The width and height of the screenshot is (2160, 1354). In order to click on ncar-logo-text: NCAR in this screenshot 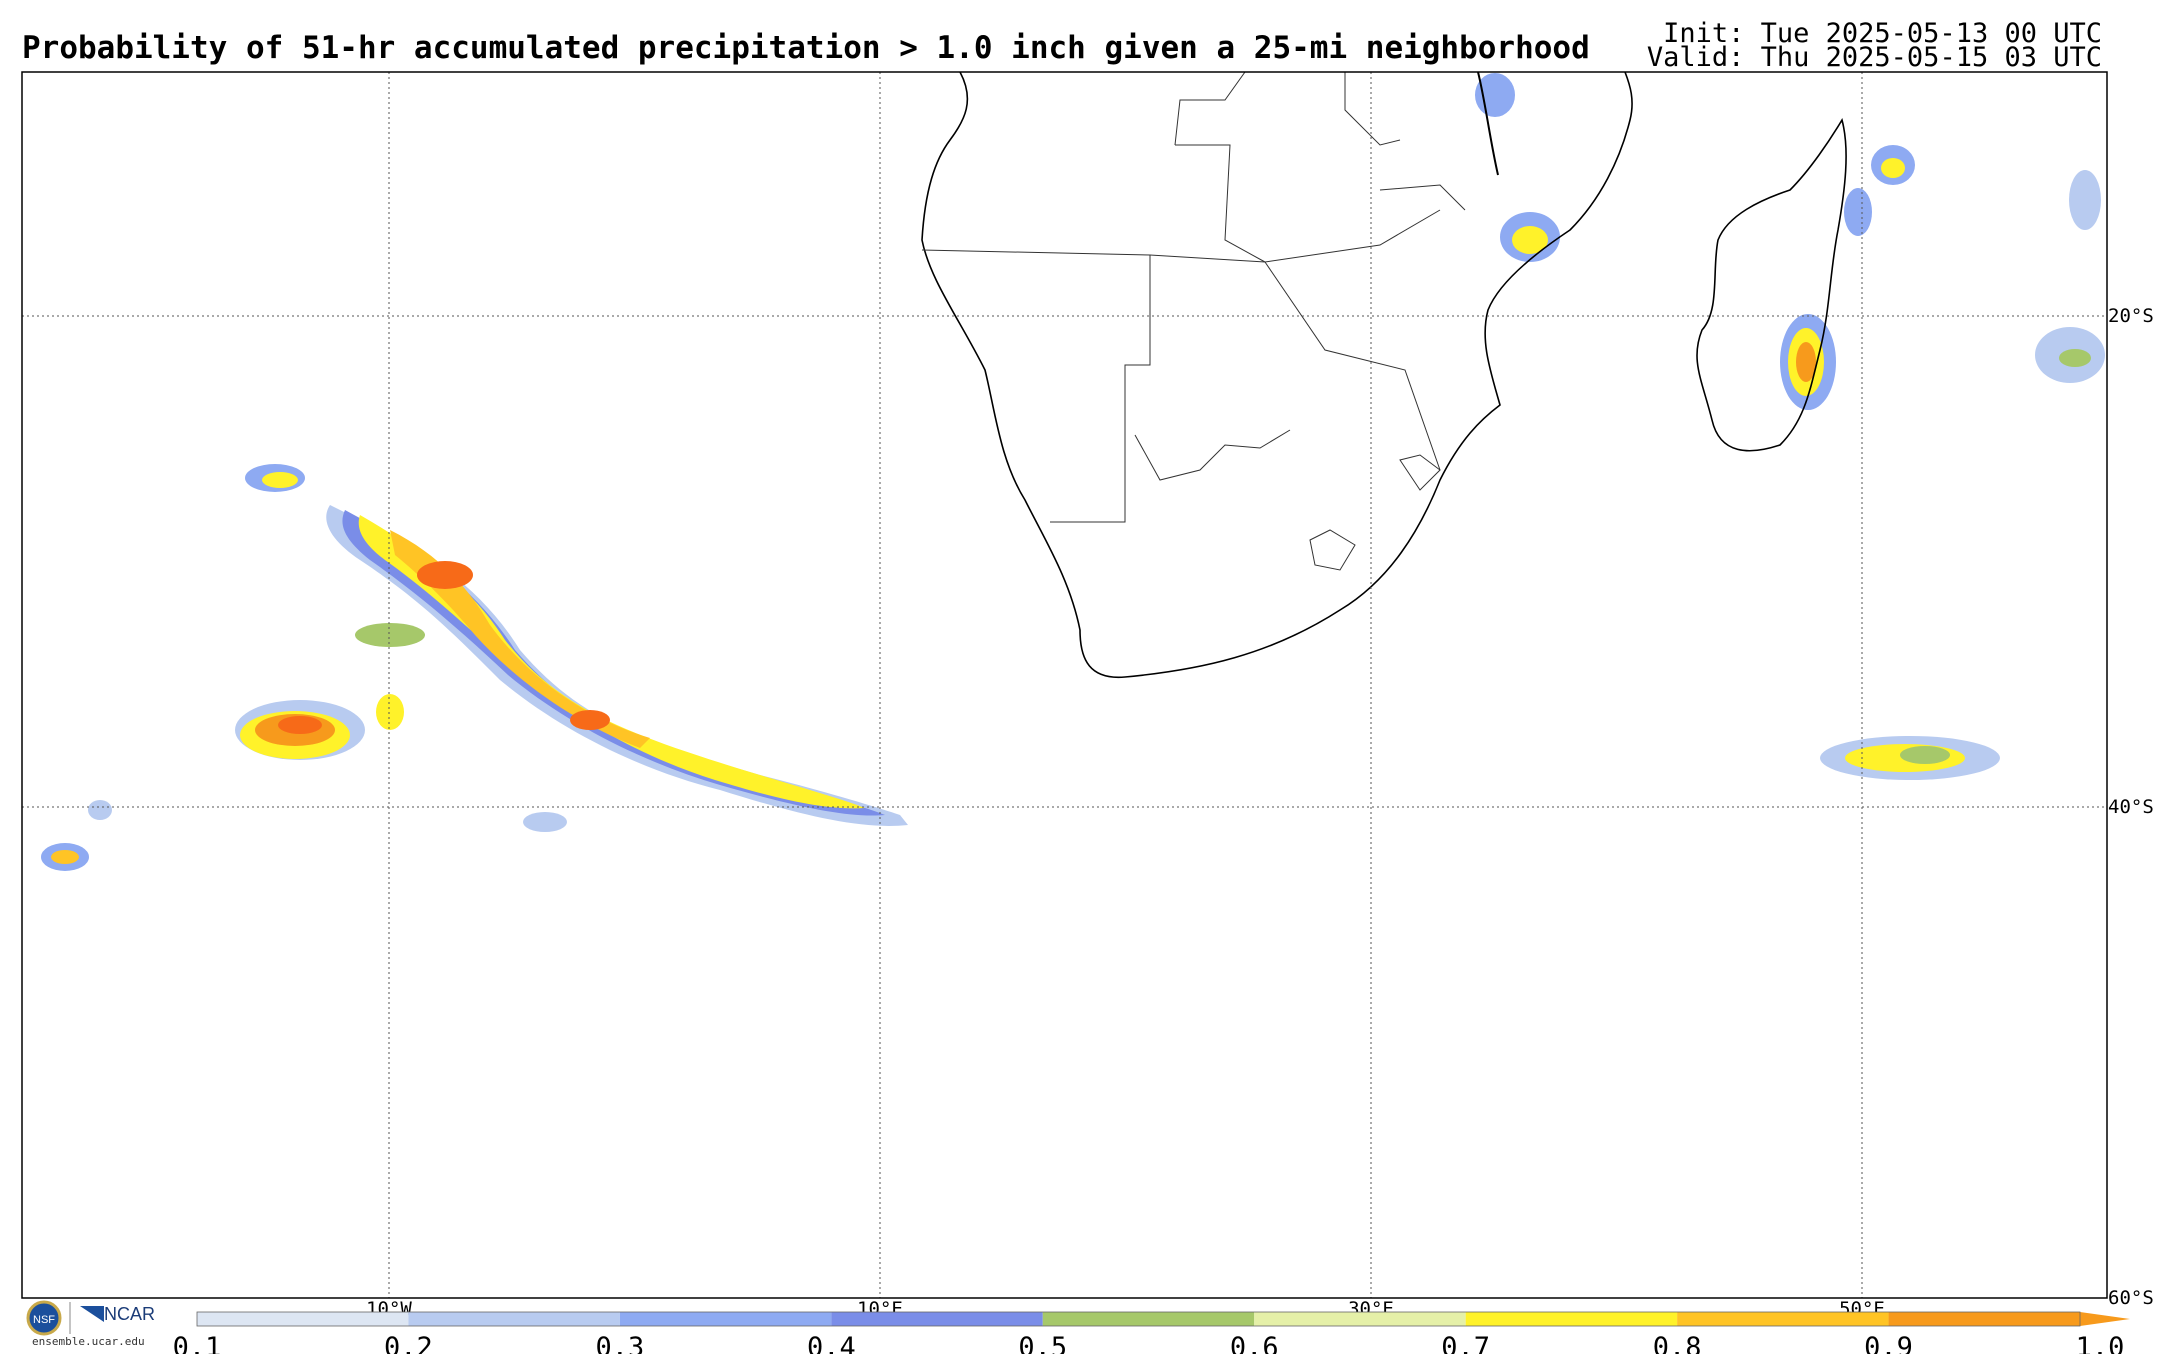, I will do `click(130, 1314)`.